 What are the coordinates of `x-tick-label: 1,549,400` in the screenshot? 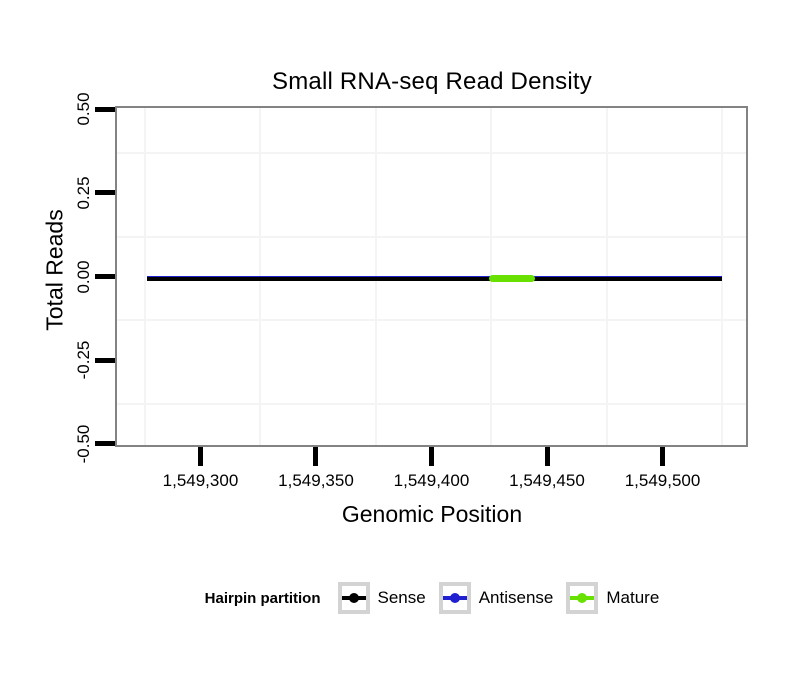 It's located at (431, 480).